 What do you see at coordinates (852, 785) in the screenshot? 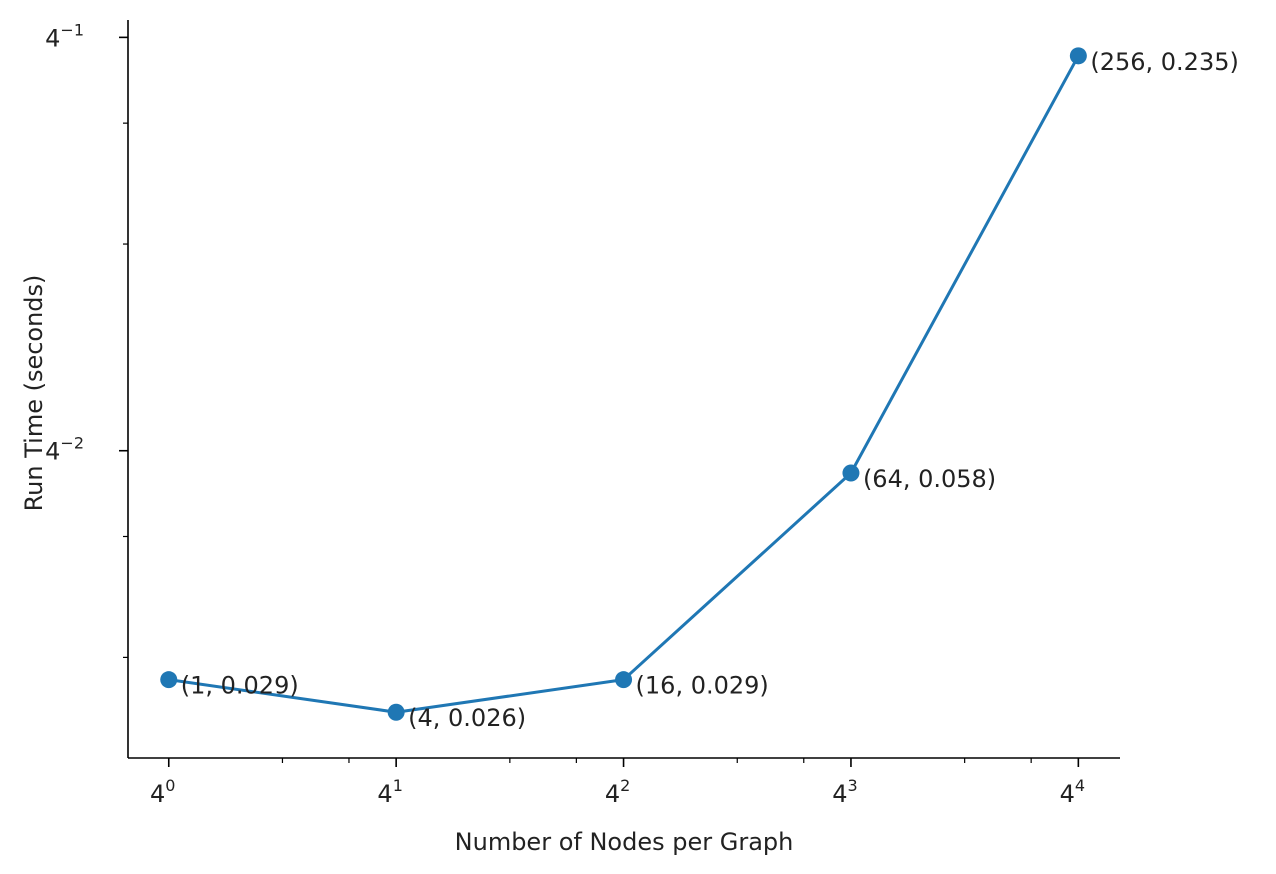
I see `x-tick-label-exponent: 3` at bounding box center [852, 785].